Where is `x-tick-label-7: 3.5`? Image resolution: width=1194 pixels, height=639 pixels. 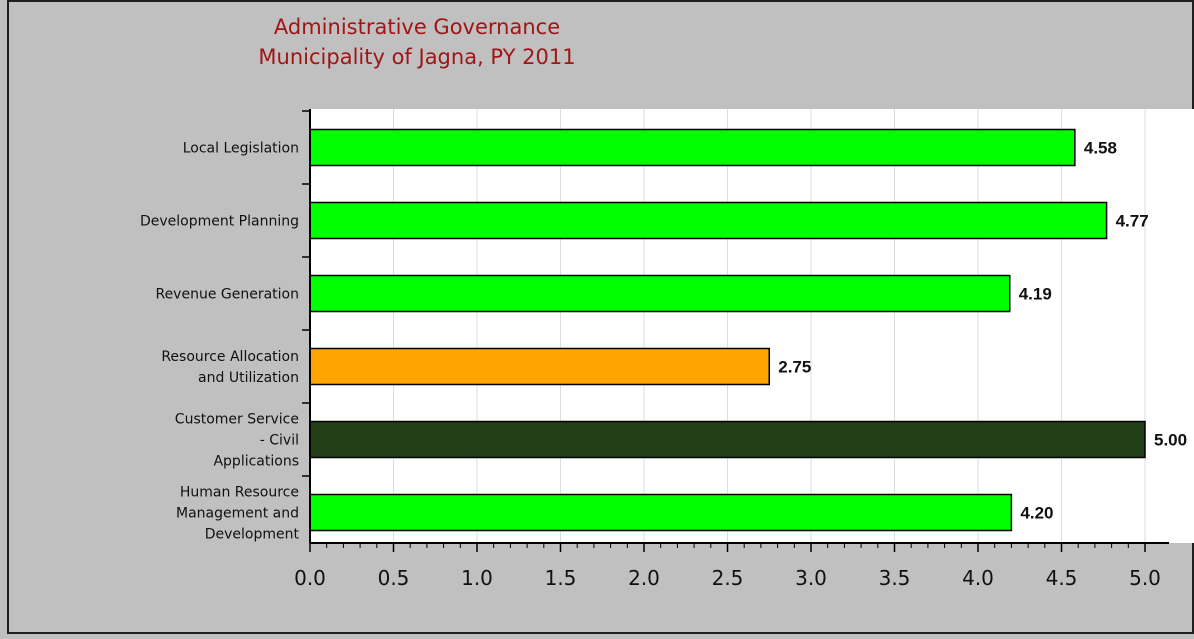
x-tick-label-7: 3.5 is located at coordinates (895, 578).